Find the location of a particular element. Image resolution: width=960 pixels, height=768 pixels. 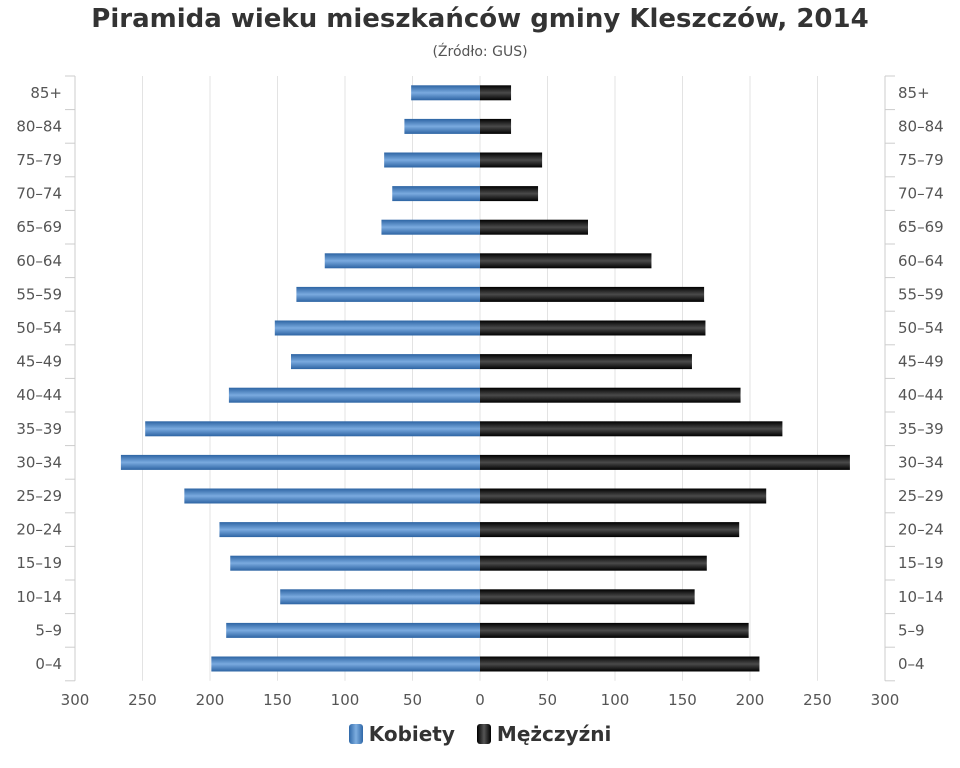

category-label-left: 70–74 is located at coordinates (39, 194).